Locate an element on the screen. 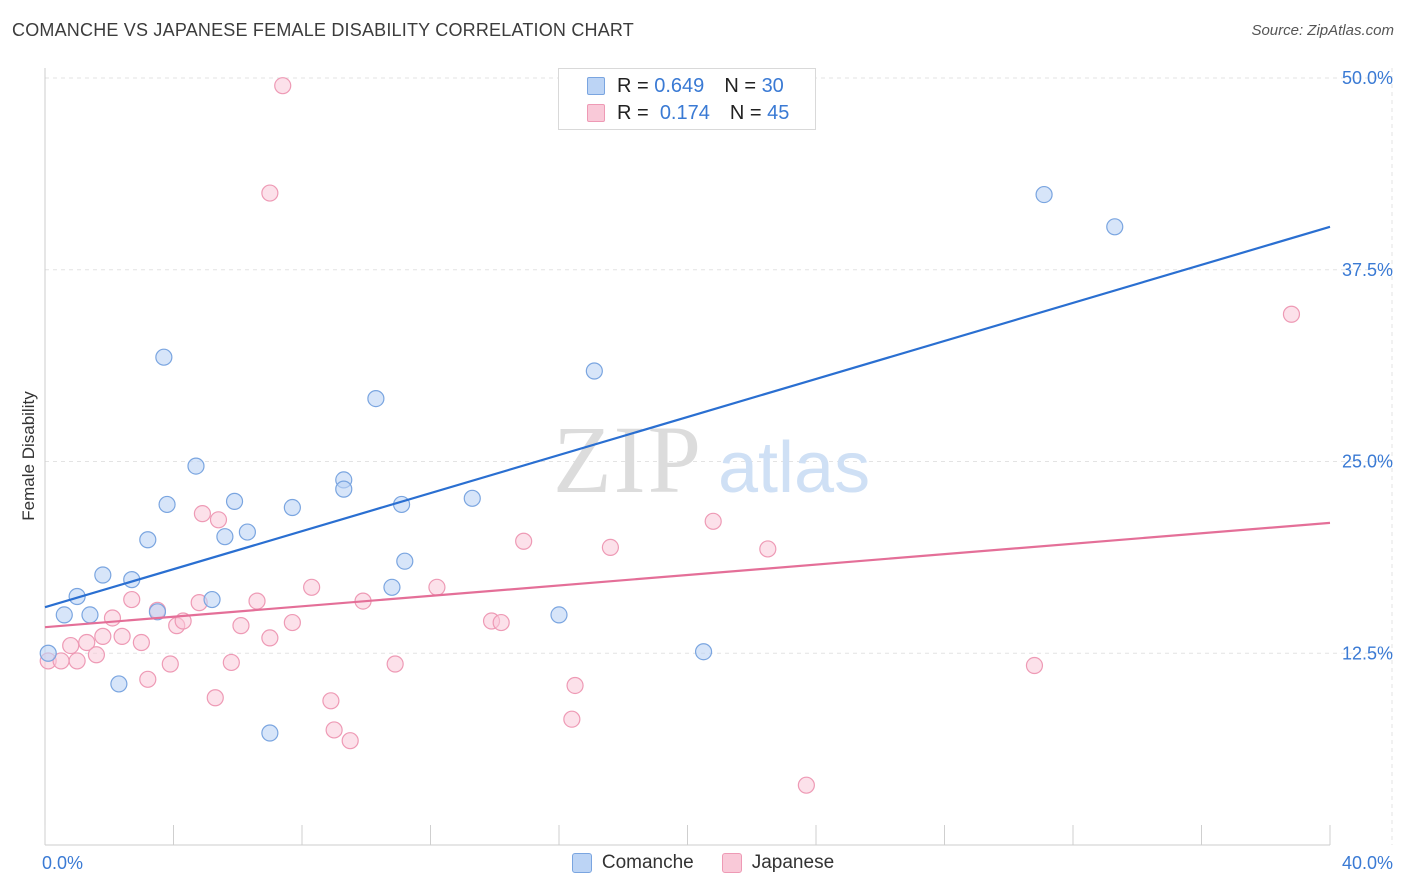 Image resolution: width=1406 pixels, height=892 pixels. legend-item-comanche: Comanche is located at coordinates (632, 863).